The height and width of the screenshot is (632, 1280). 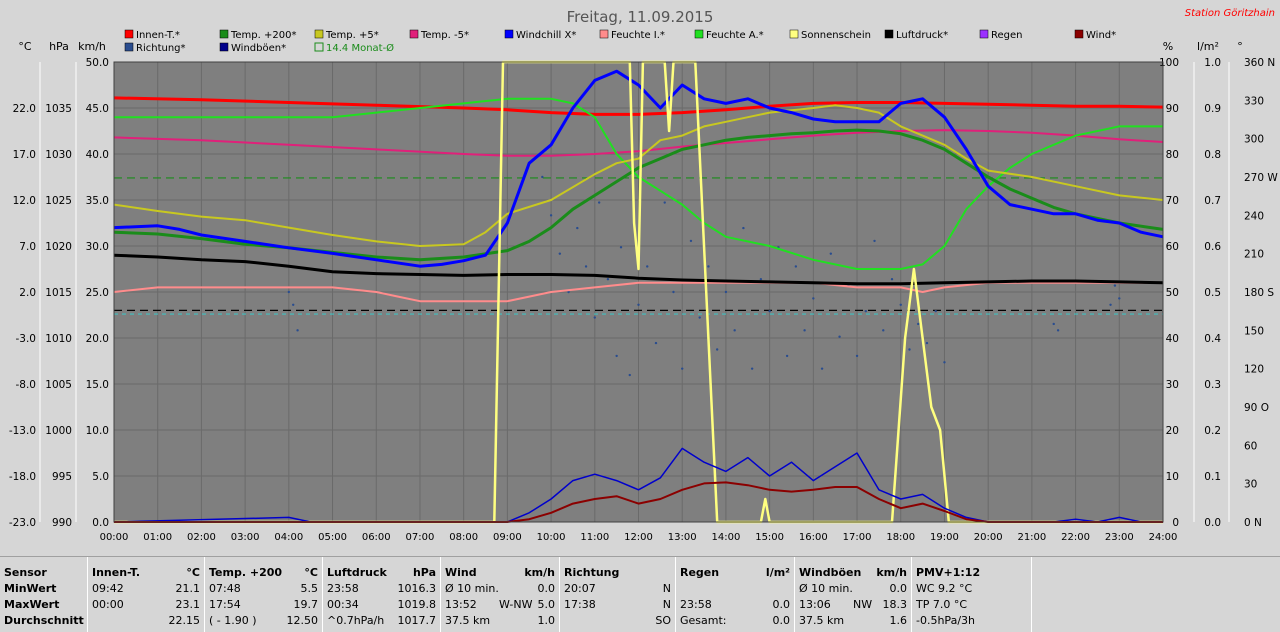 What do you see at coordinates (1212, 477) in the screenshot?
I see `rain-tick-label: 0.1` at bounding box center [1212, 477].